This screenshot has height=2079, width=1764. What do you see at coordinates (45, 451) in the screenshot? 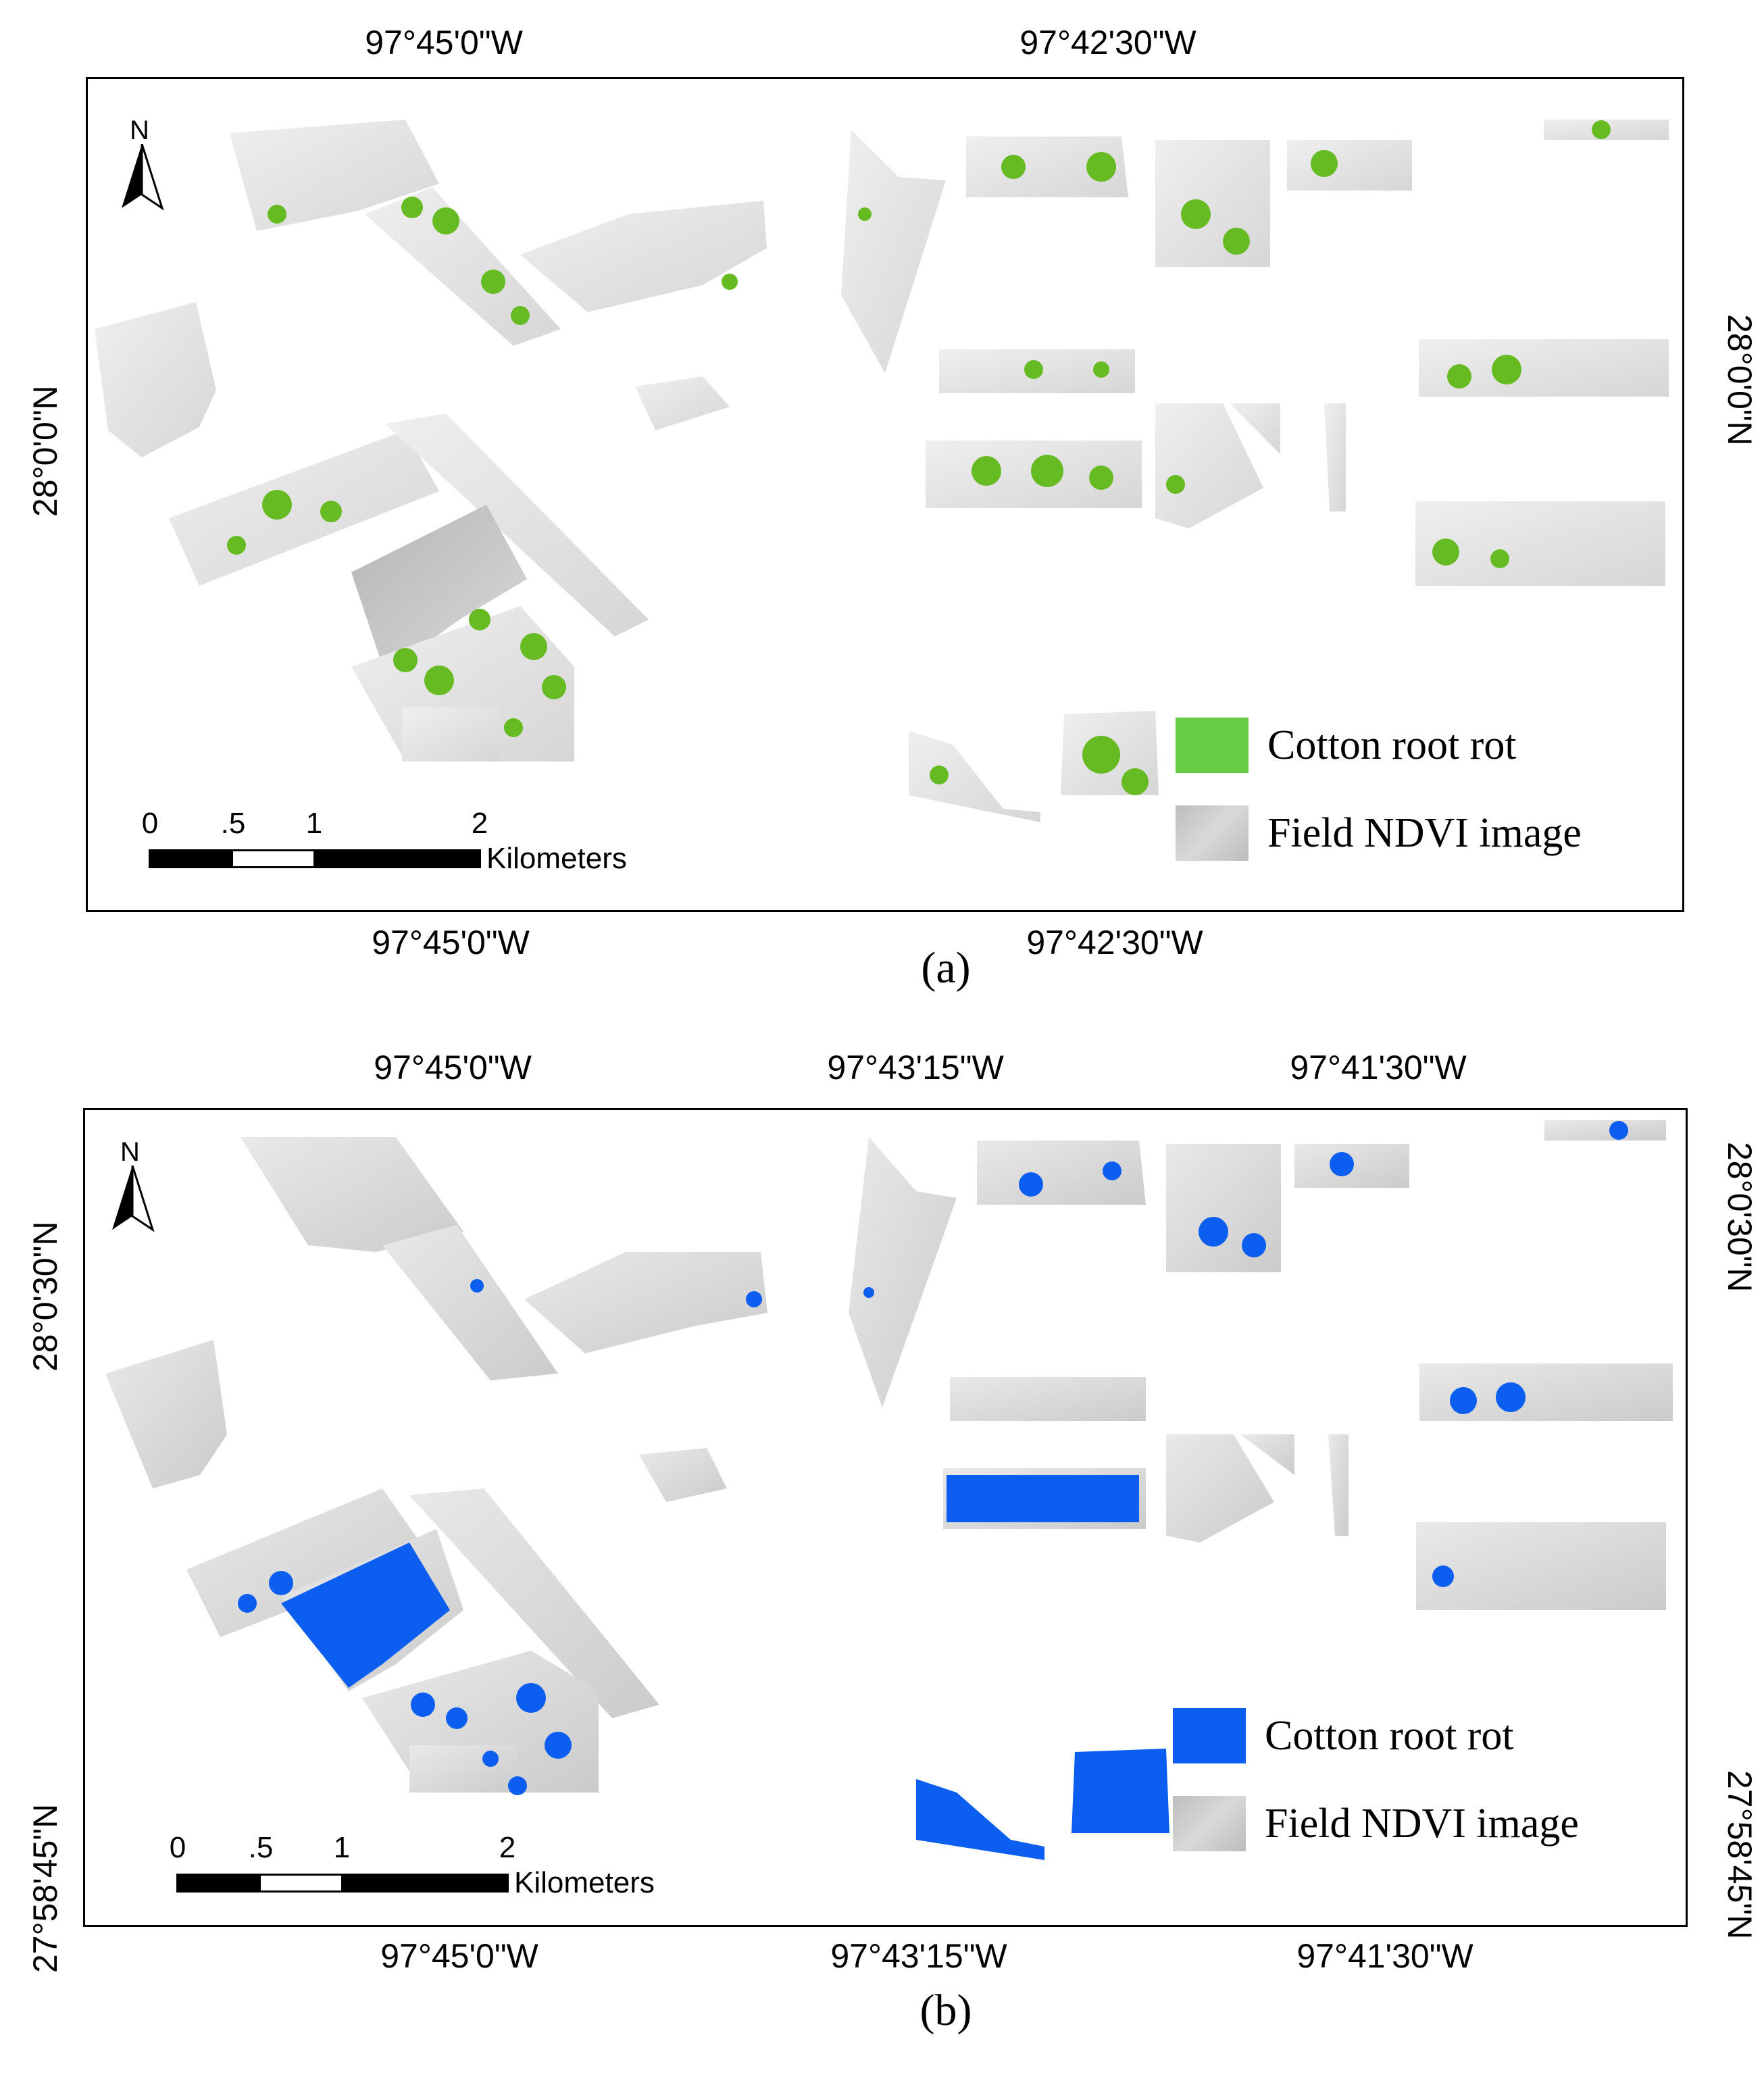
I see `left-latitude-label: 28°0'0"N` at bounding box center [45, 451].